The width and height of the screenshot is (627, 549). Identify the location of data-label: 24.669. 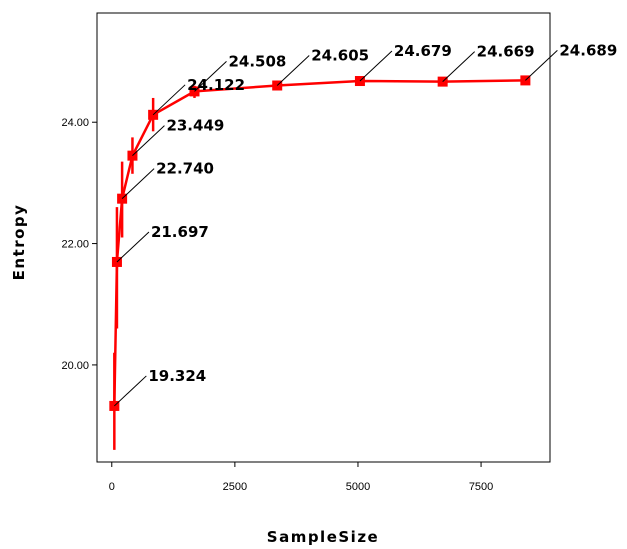
(506, 52).